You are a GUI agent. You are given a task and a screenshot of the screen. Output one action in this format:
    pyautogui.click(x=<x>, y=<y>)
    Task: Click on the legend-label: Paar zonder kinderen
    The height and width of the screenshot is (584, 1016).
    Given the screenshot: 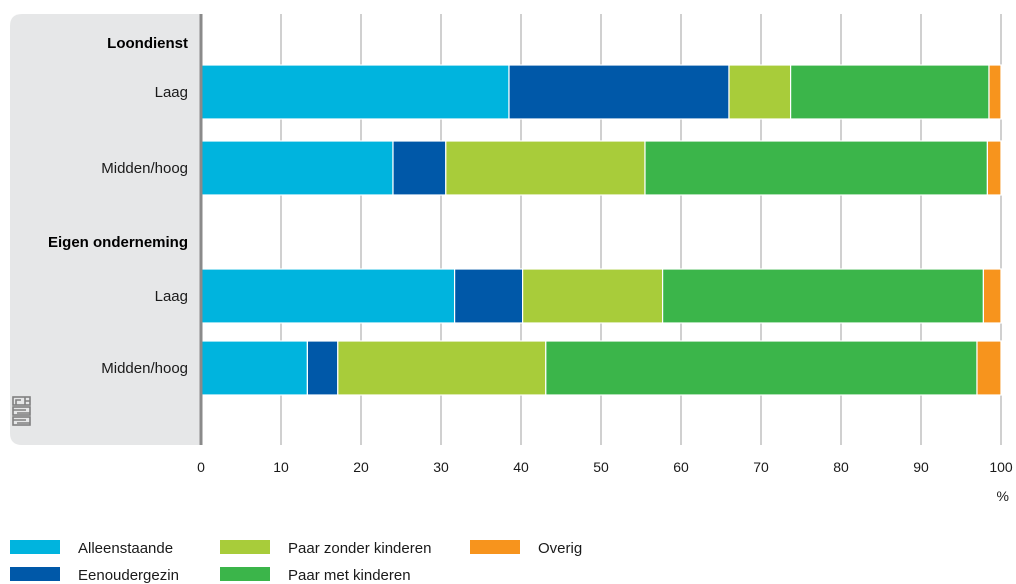 What is the action you would take?
    pyautogui.click(x=359, y=548)
    